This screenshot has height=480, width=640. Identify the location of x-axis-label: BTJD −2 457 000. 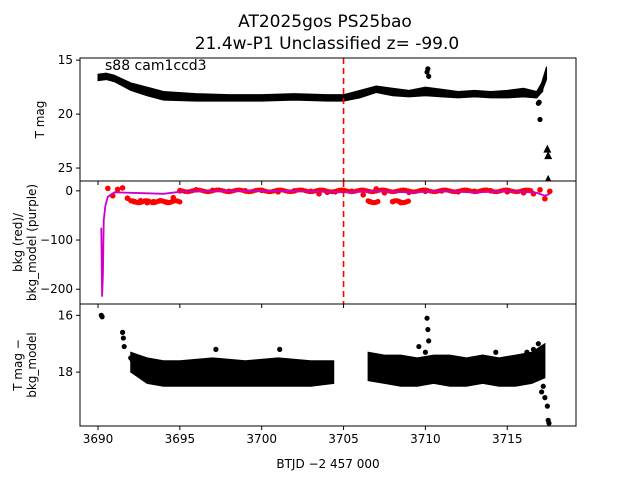
(327, 464).